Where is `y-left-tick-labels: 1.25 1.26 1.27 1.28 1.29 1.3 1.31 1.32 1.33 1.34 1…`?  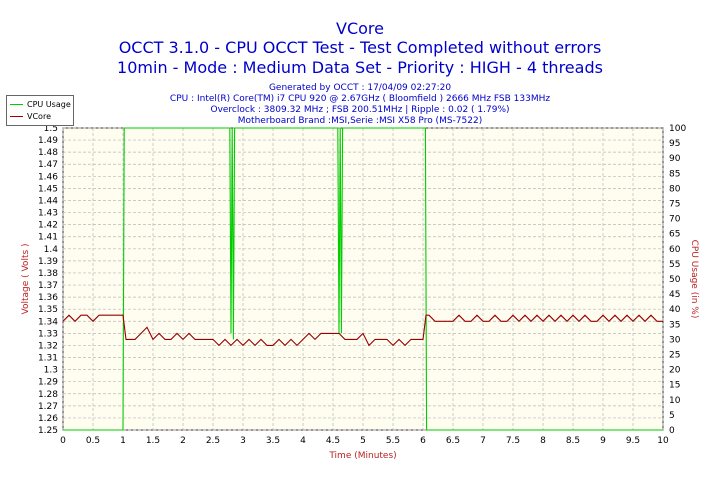
y-left-tick-labels: 1.25 1.26 1.27 1.28 1.29 1.3 1.31 1.32 1.33 1.34 1… is located at coordinates (48, 280).